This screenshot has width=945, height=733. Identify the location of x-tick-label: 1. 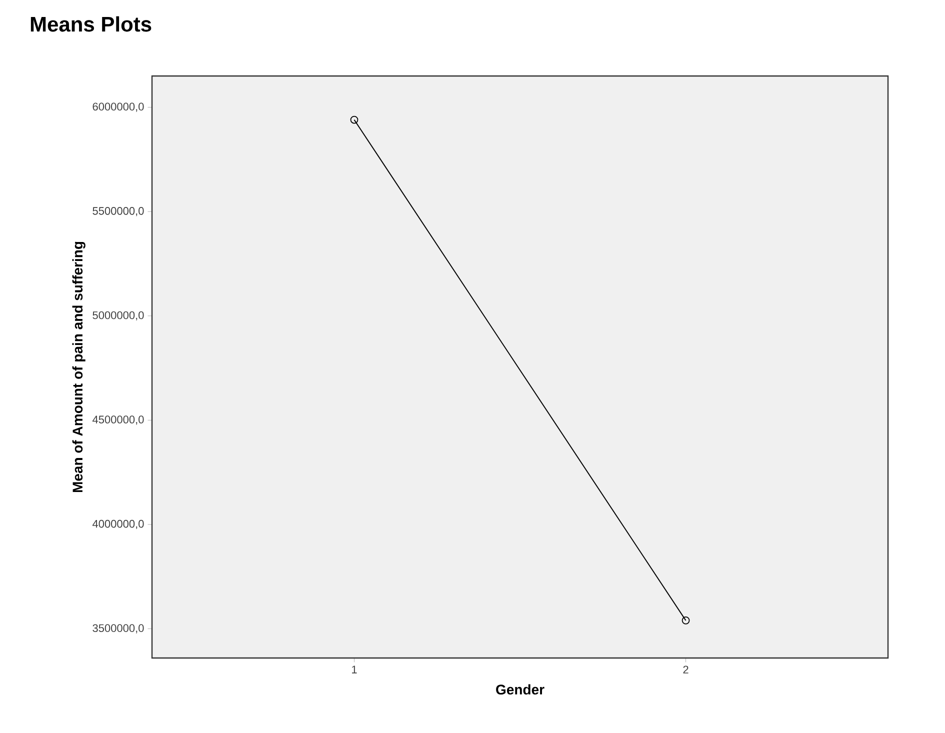
(354, 670).